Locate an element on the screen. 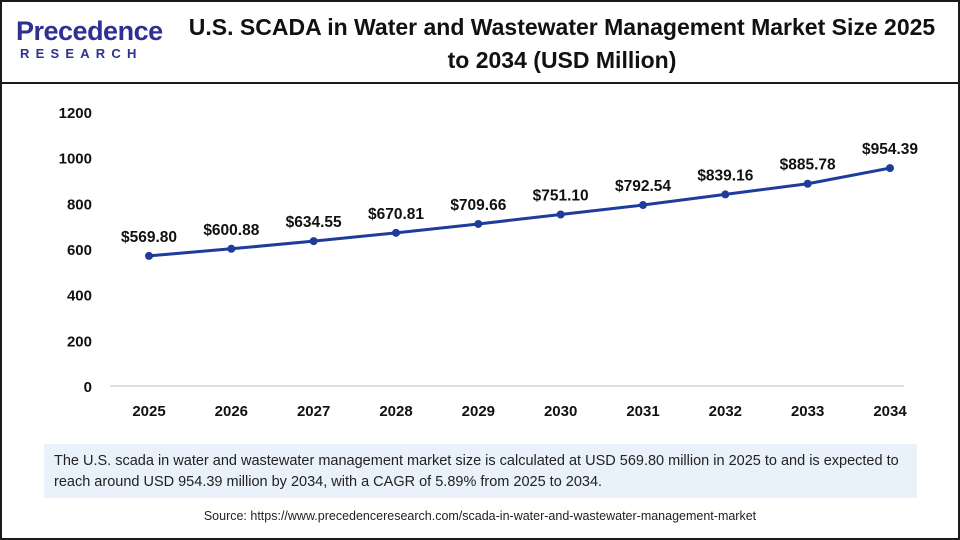 The width and height of the screenshot is (960, 540). x-tick-label: 2028 is located at coordinates (395, 411).